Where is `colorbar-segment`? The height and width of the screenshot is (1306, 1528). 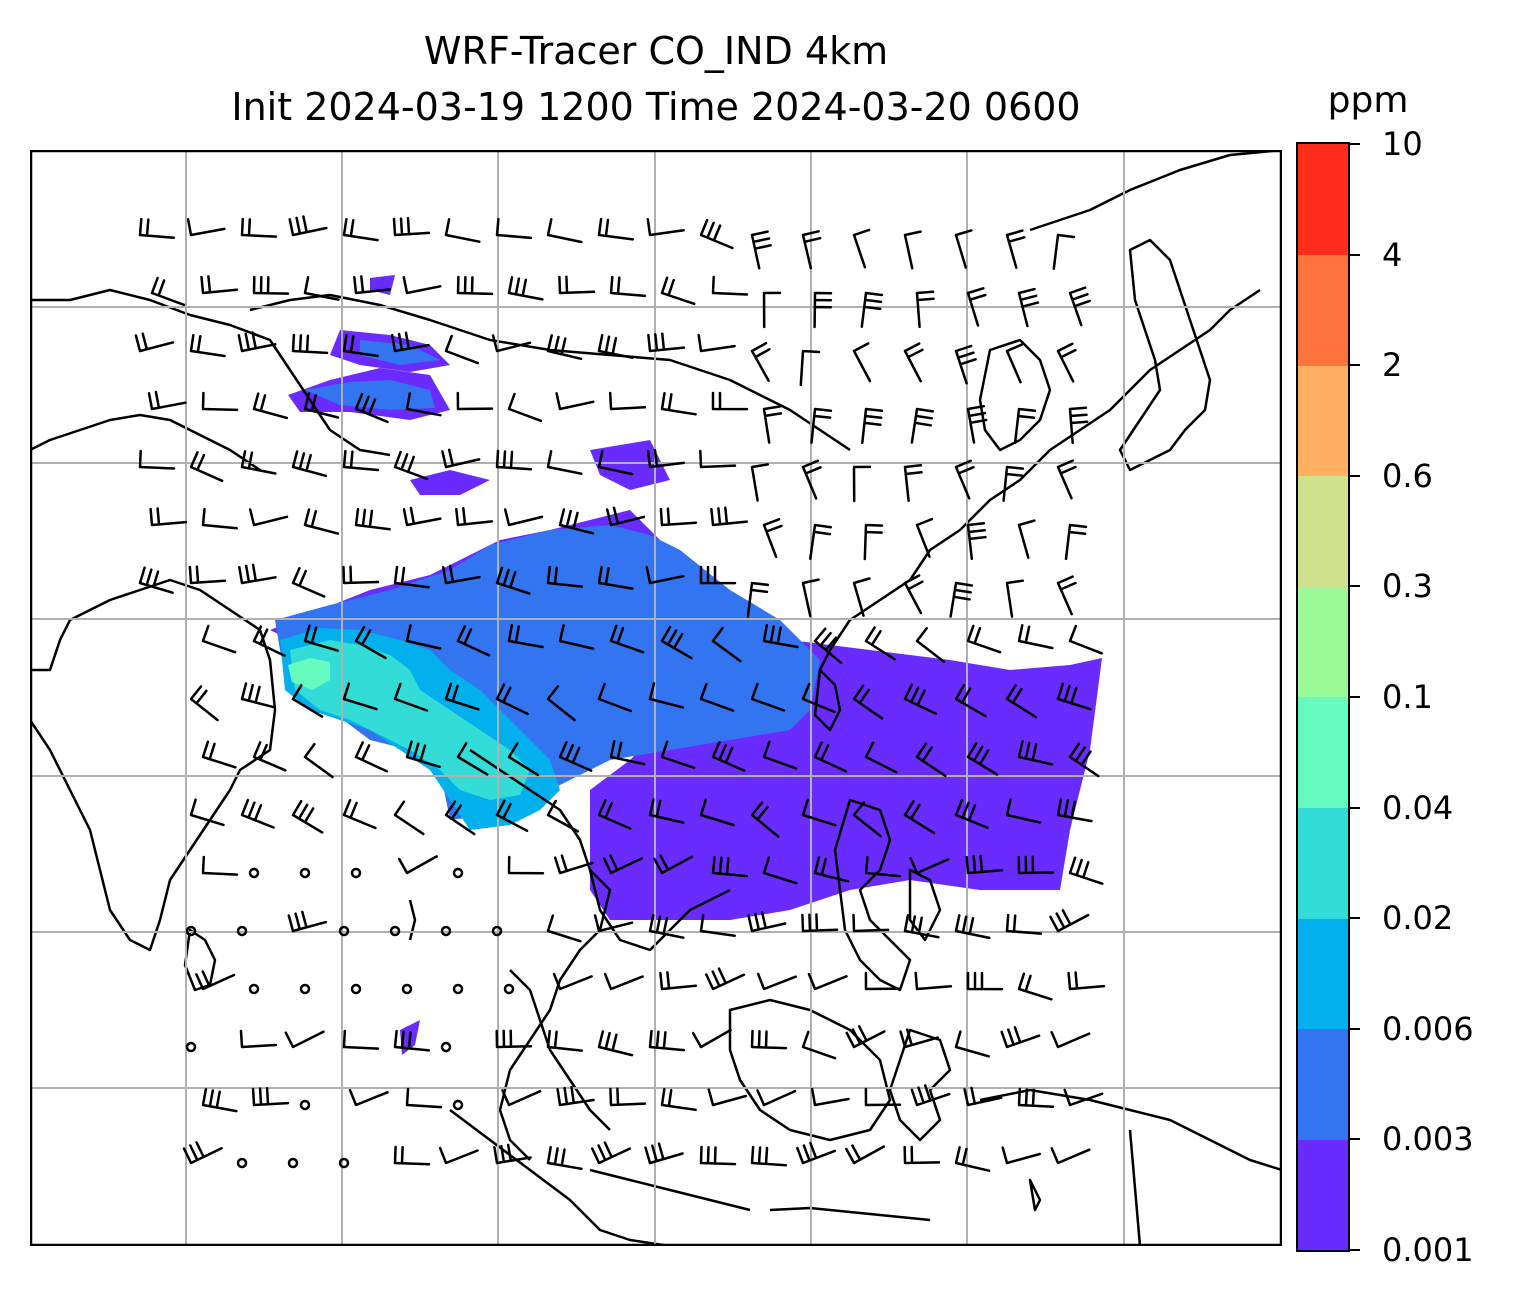
colorbar-segment is located at coordinates (1323, 310).